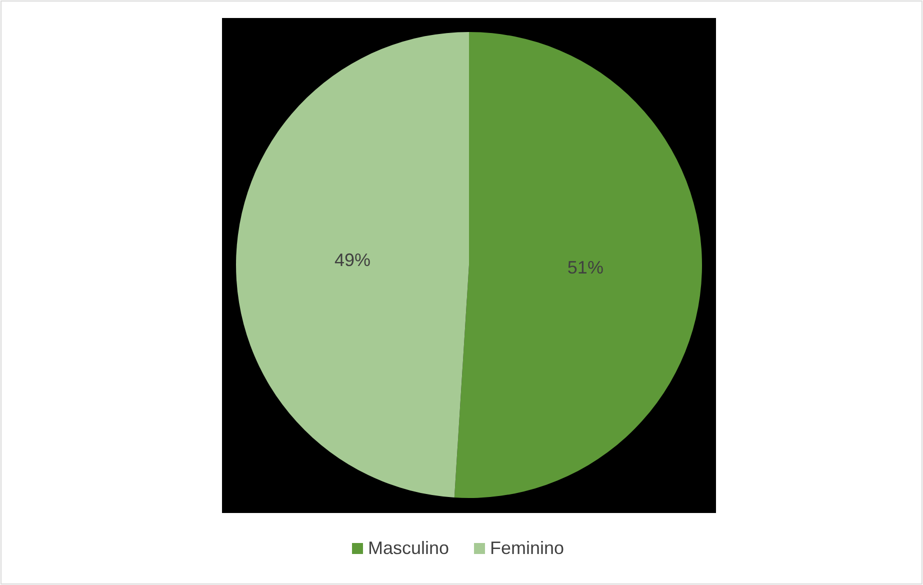 The height and width of the screenshot is (585, 923). Describe the element at coordinates (527, 548) in the screenshot. I see `legend-label: Feminino` at that location.